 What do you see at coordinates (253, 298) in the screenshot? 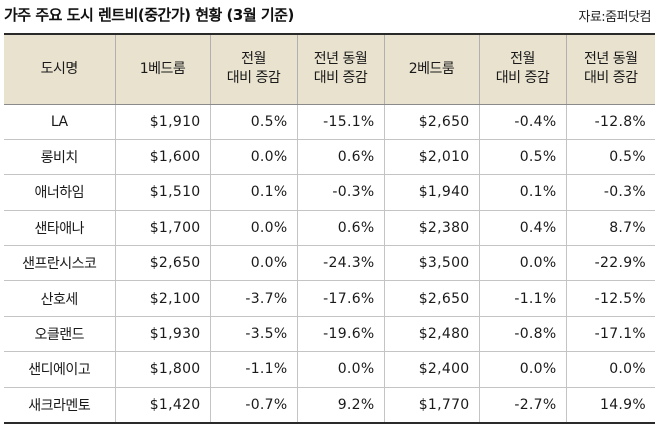
I see `cell-mom-1bed: -3.7%` at bounding box center [253, 298].